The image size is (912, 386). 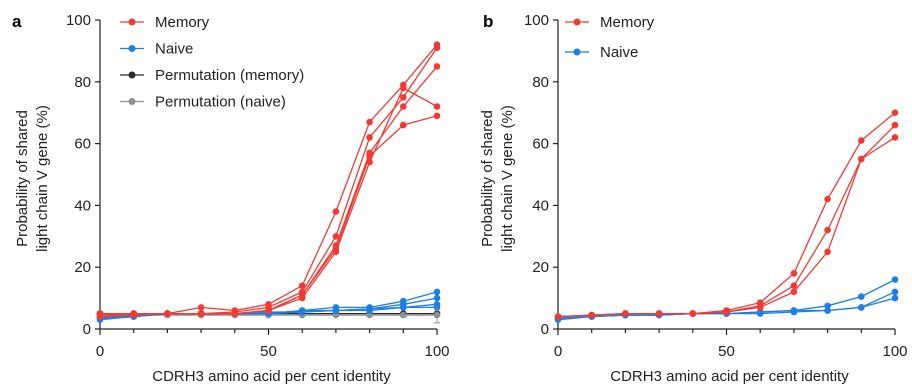 What do you see at coordinates (78, 20) in the screenshot?
I see `y-tick-label: 100` at bounding box center [78, 20].